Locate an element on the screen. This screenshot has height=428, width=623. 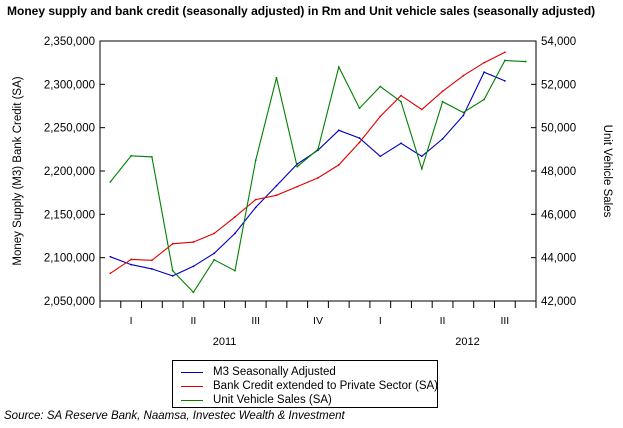
legend-swatch-vehicles is located at coordinates (192, 400).